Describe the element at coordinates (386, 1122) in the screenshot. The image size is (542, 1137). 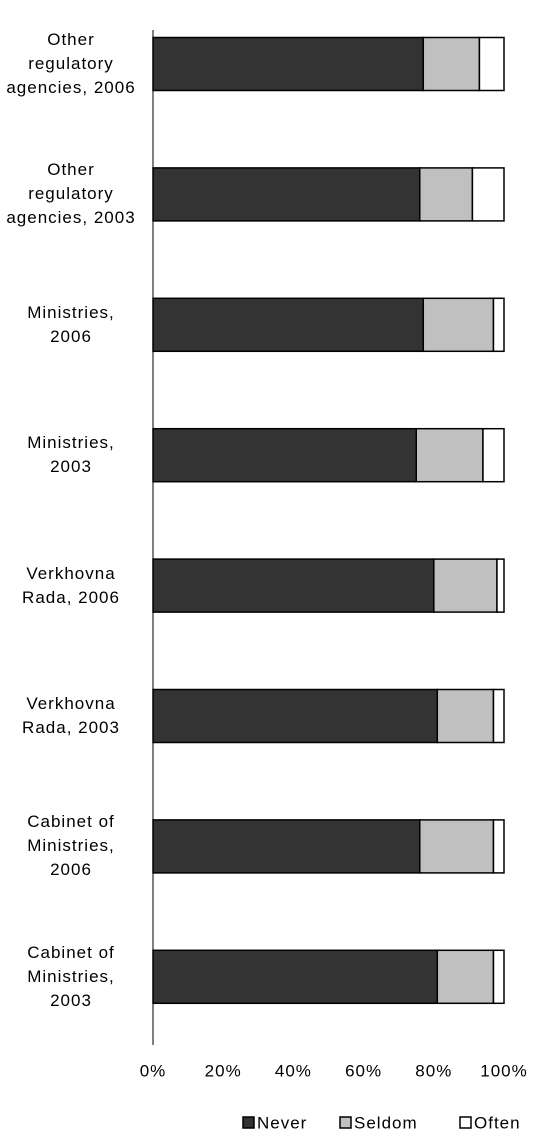
I see `legend-label: Seldom` at that location.